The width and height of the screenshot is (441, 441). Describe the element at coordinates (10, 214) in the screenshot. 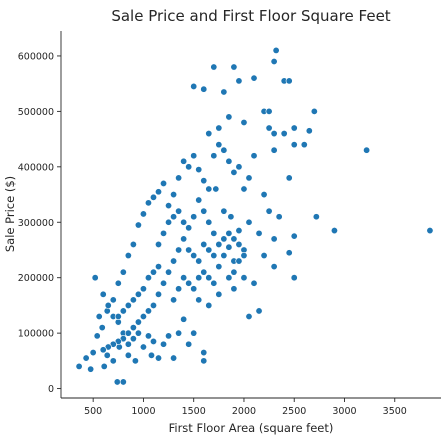

I see `y-axis-label: Sale Price ($)` at that location.